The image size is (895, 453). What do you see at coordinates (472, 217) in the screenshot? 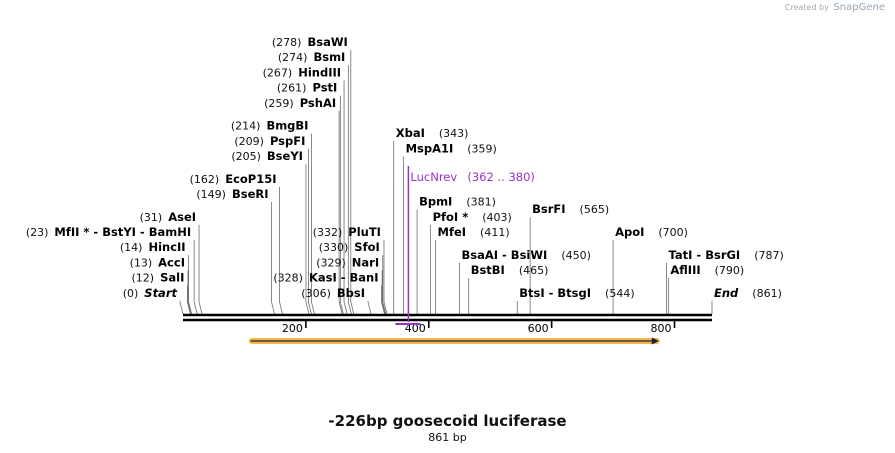
I see `site-label-pfoi: PfoI * (403)` at bounding box center [472, 217].